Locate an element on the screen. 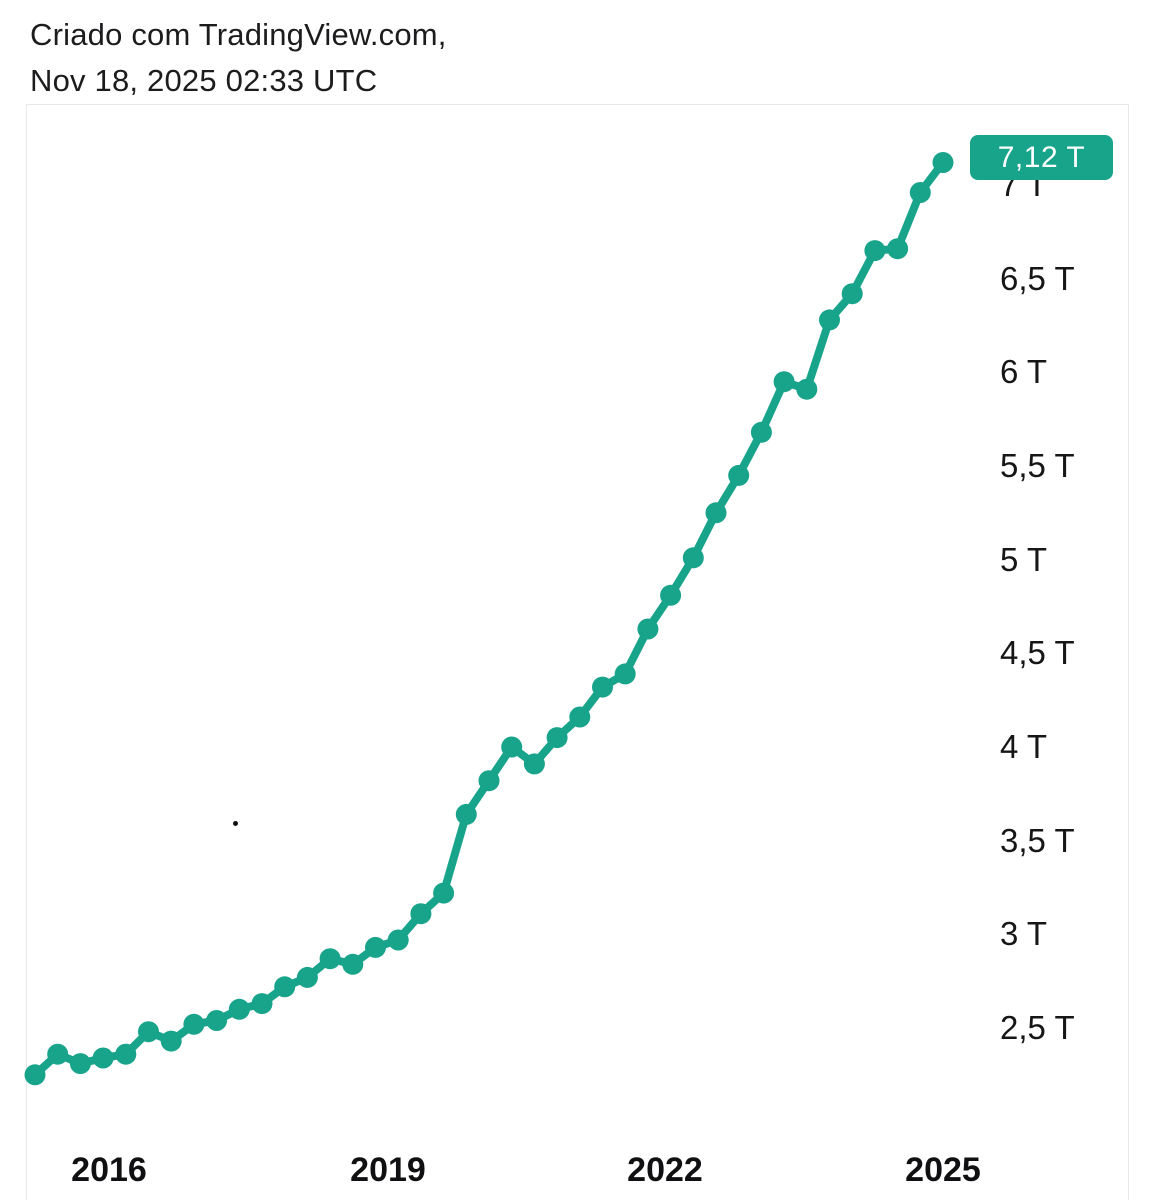 The width and height of the screenshot is (1157, 1200). y-axis-label: 5,5 T is located at coordinates (1037, 465).